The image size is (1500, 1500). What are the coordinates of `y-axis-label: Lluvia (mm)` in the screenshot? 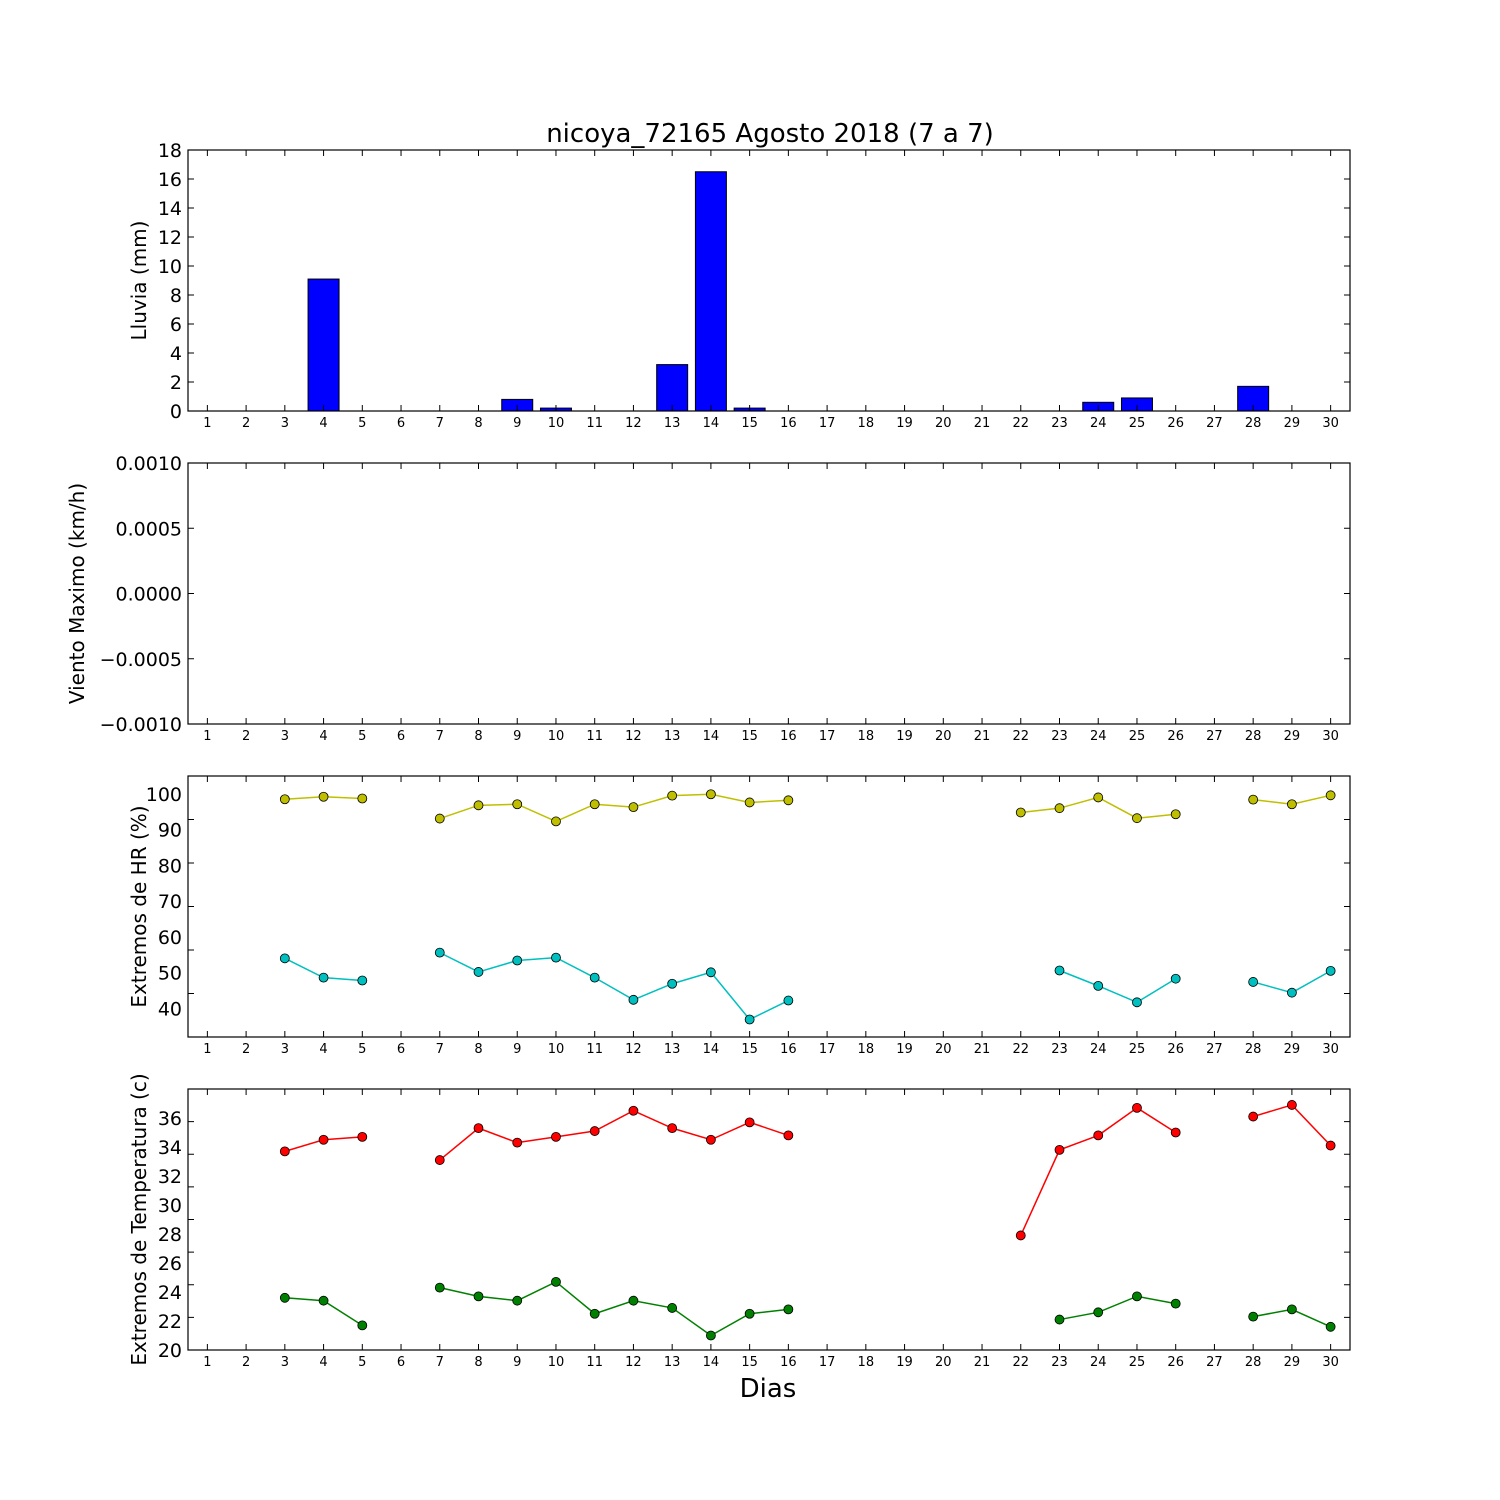 It's located at (139, 281).